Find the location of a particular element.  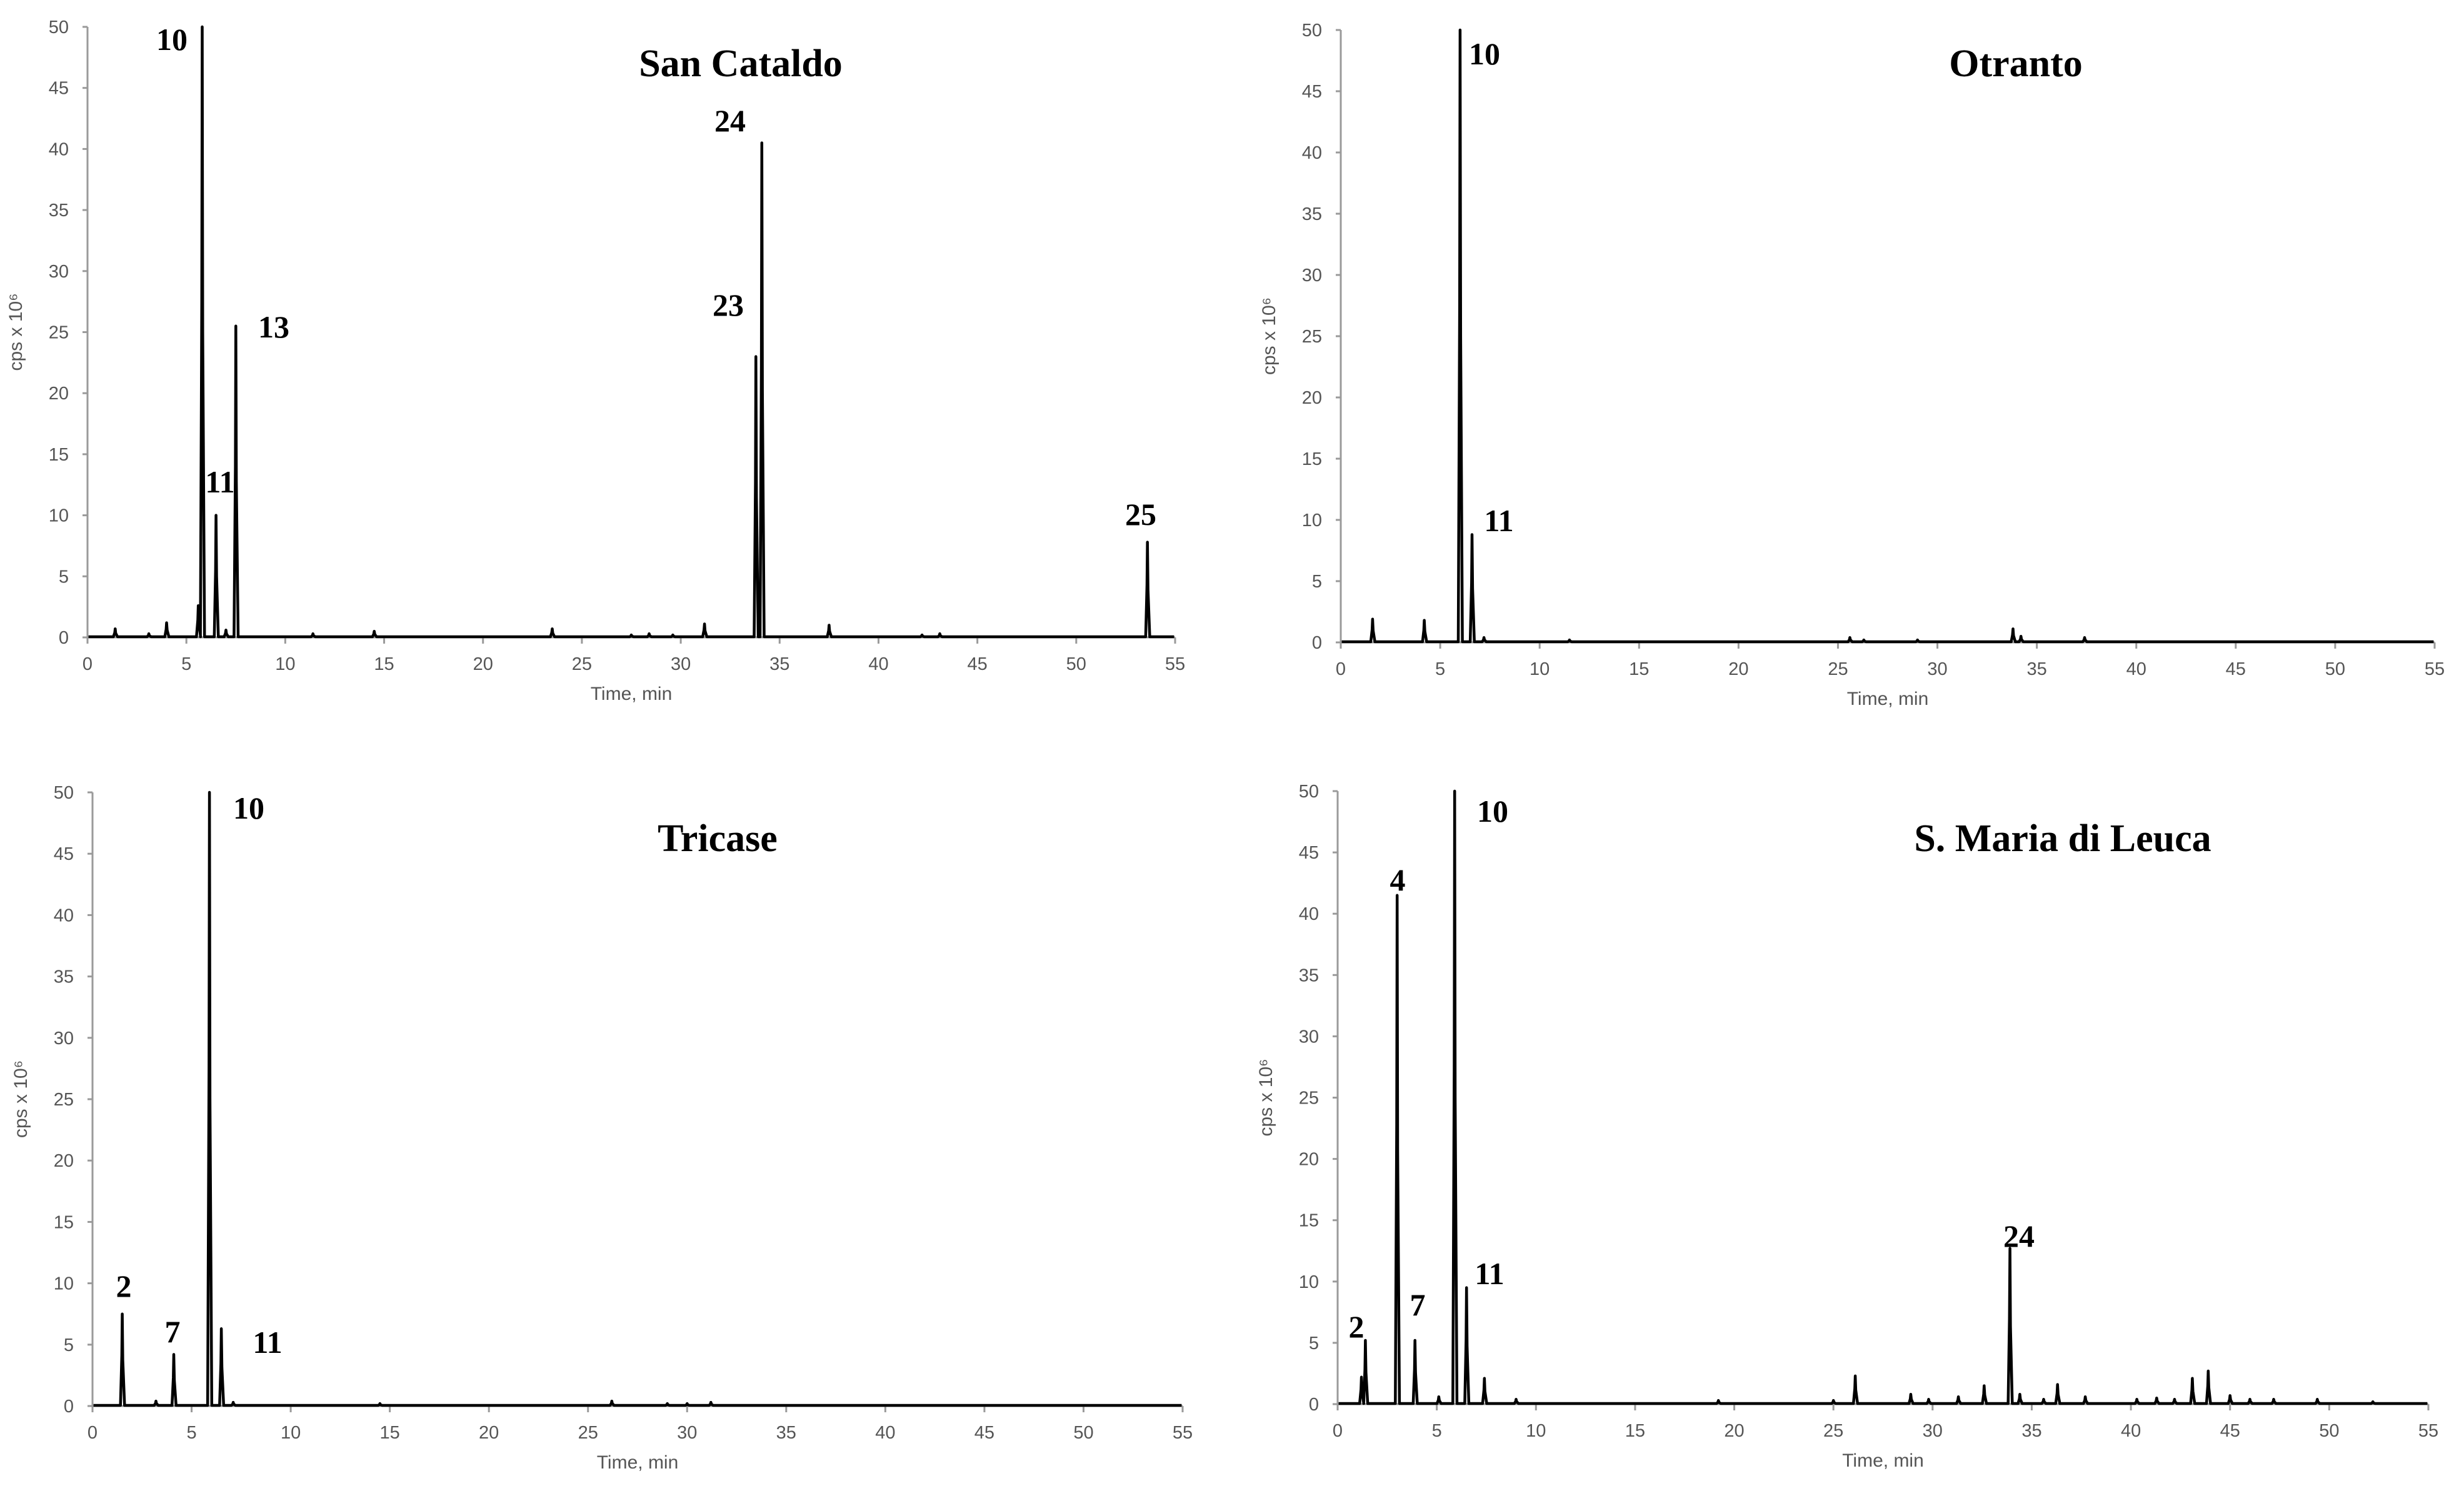

peak-label: 24 is located at coordinates (2019, 1236).